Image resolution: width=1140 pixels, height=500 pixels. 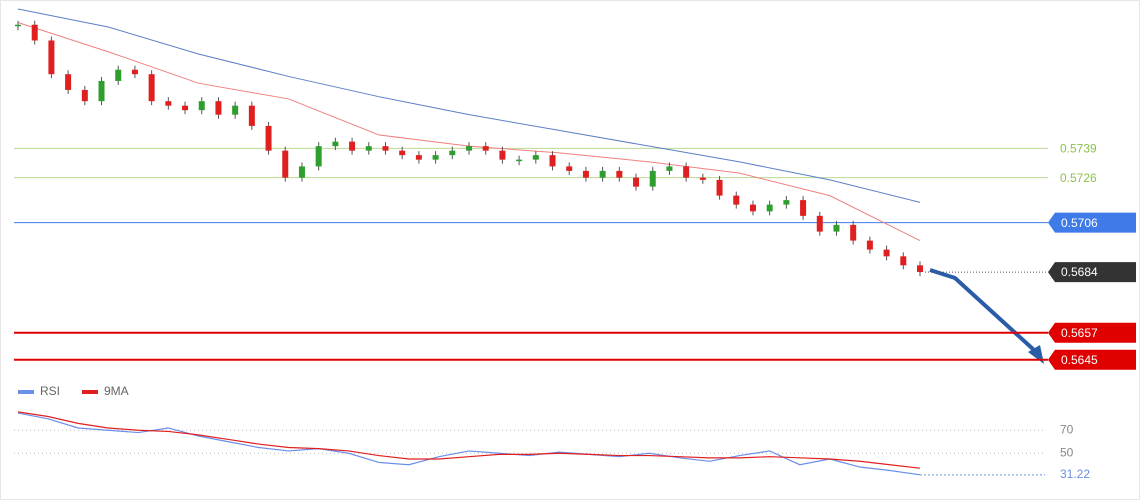 I want to click on forecast-arrow, so click(x=982, y=310).